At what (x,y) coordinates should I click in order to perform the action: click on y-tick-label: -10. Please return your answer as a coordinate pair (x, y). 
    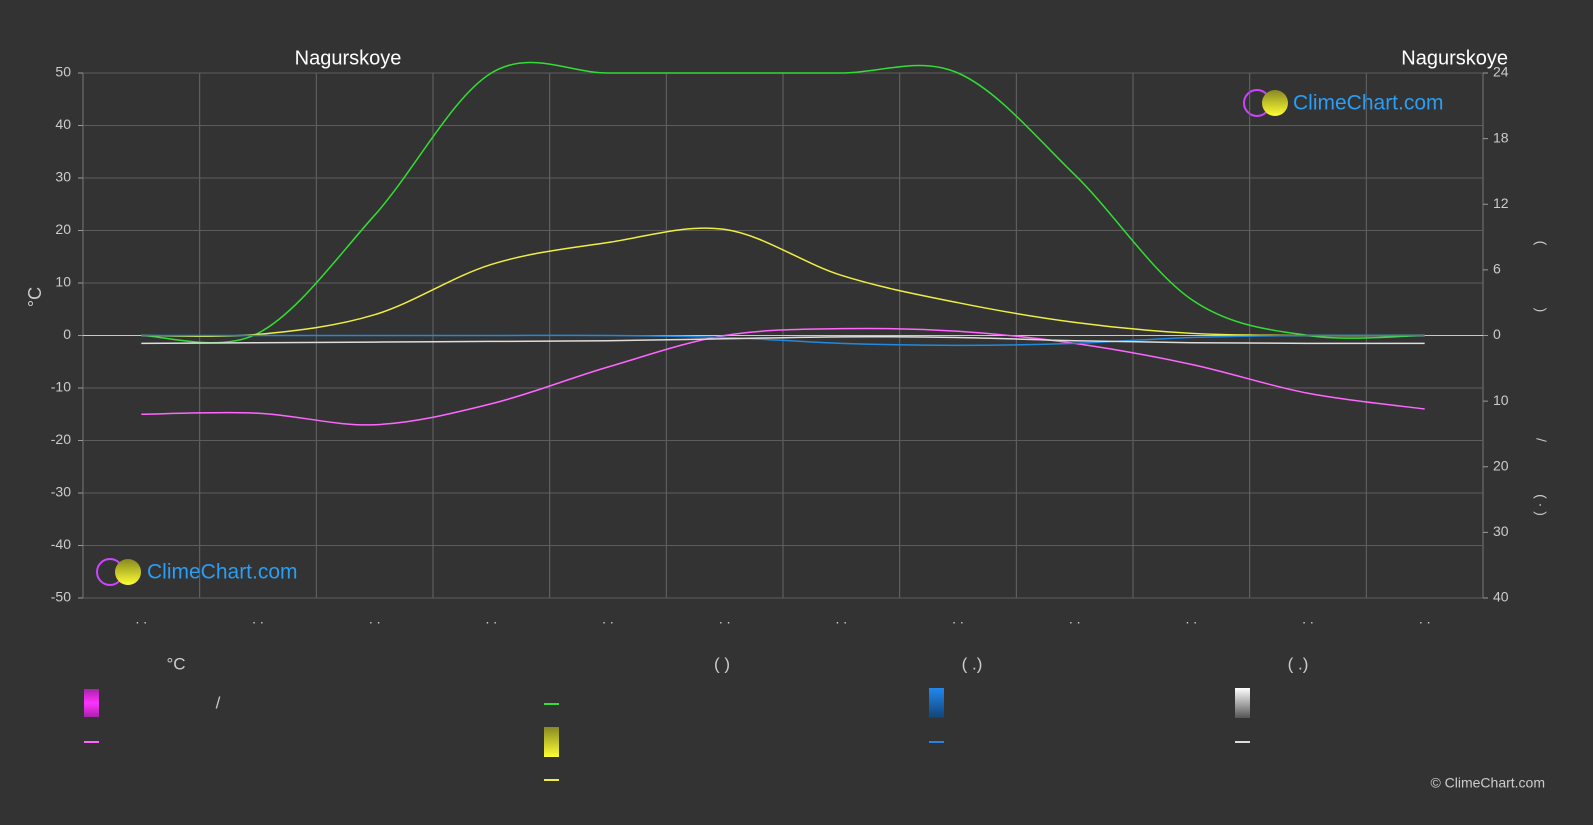
    Looking at the image, I should click on (61, 387).